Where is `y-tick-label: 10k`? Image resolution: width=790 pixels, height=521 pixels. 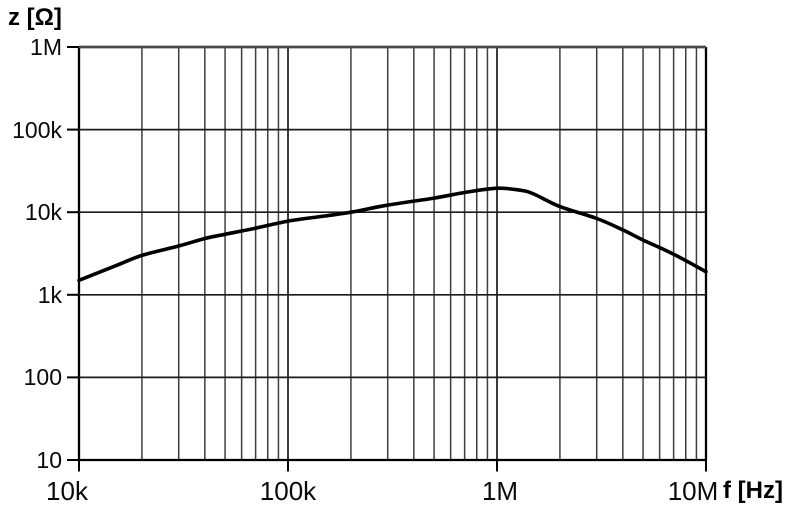 y-tick-label: 10k is located at coordinates (43, 212).